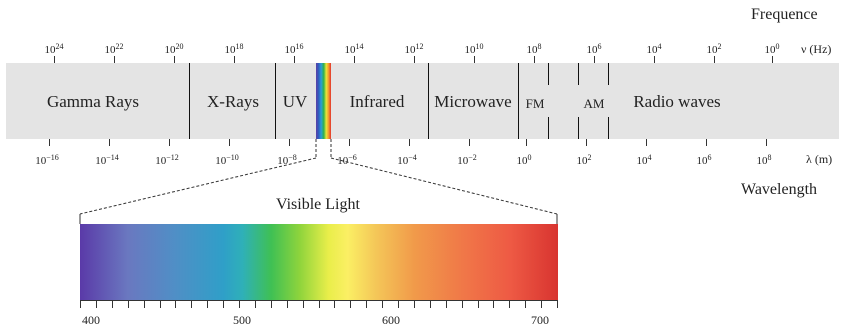 The width and height of the screenshot is (847, 328). I want to click on wave-tick-label: 10⁻⁸, so click(287, 160).